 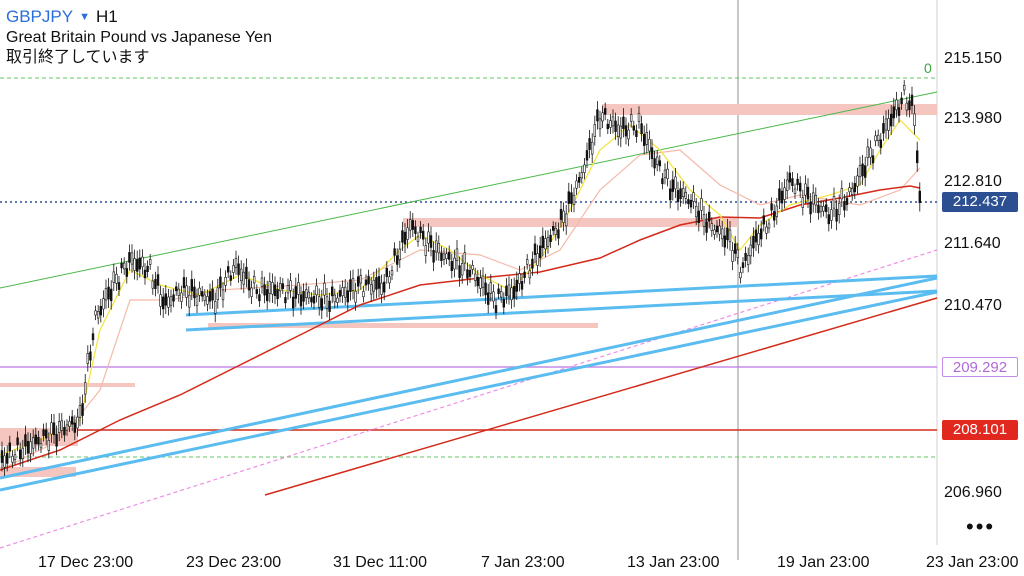 I want to click on chevron-down-icon: ▼, so click(x=84, y=17).